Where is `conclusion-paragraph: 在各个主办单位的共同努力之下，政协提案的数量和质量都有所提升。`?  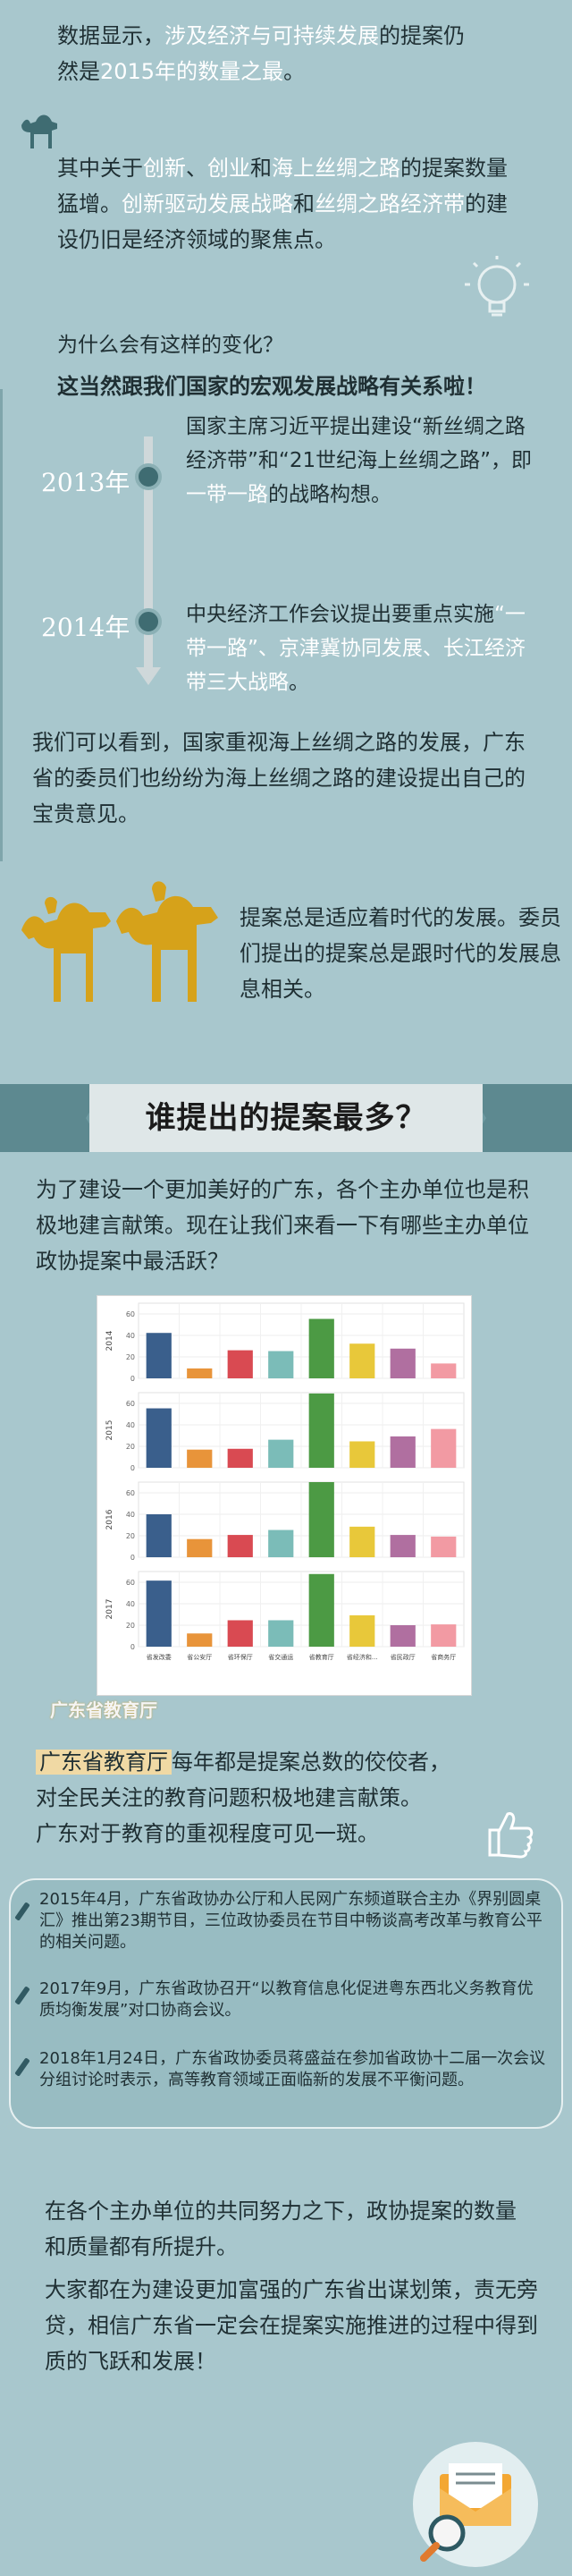 conclusion-paragraph: 在各个主办单位的共同努力之下，政协提案的数量和质量都有所提升。 is located at coordinates (281, 2229).